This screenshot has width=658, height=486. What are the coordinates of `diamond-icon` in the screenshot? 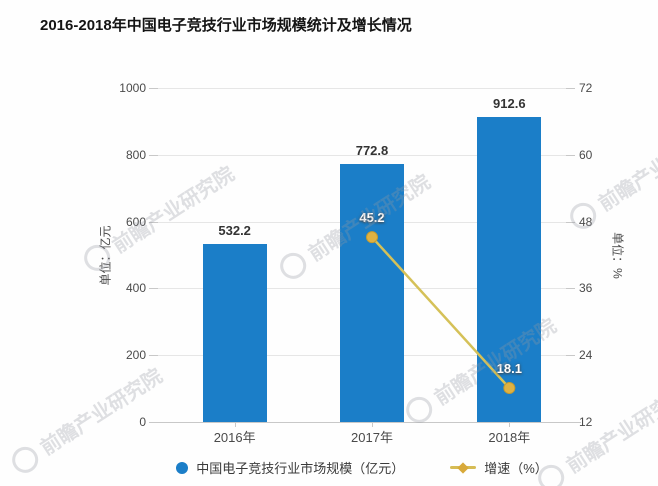 It's located at (463, 467).